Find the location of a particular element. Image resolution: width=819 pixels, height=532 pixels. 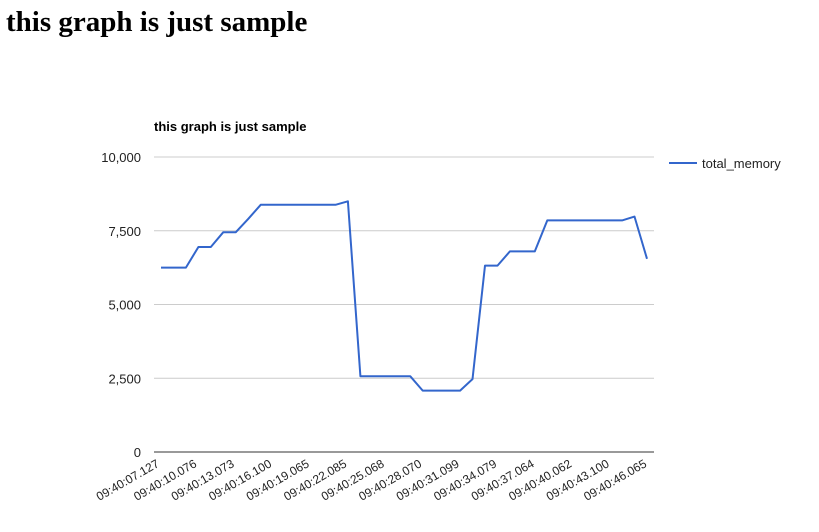

y-axis-ticks: 0 2,500 5,000 7,500 10,000 is located at coordinates (121, 305).